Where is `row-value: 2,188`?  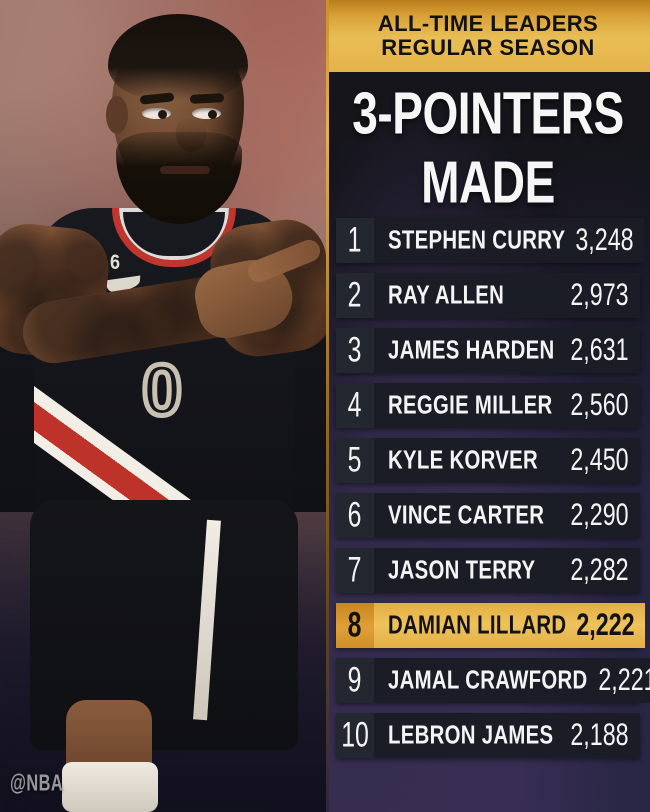
row-value: 2,188 is located at coordinates (599, 735).